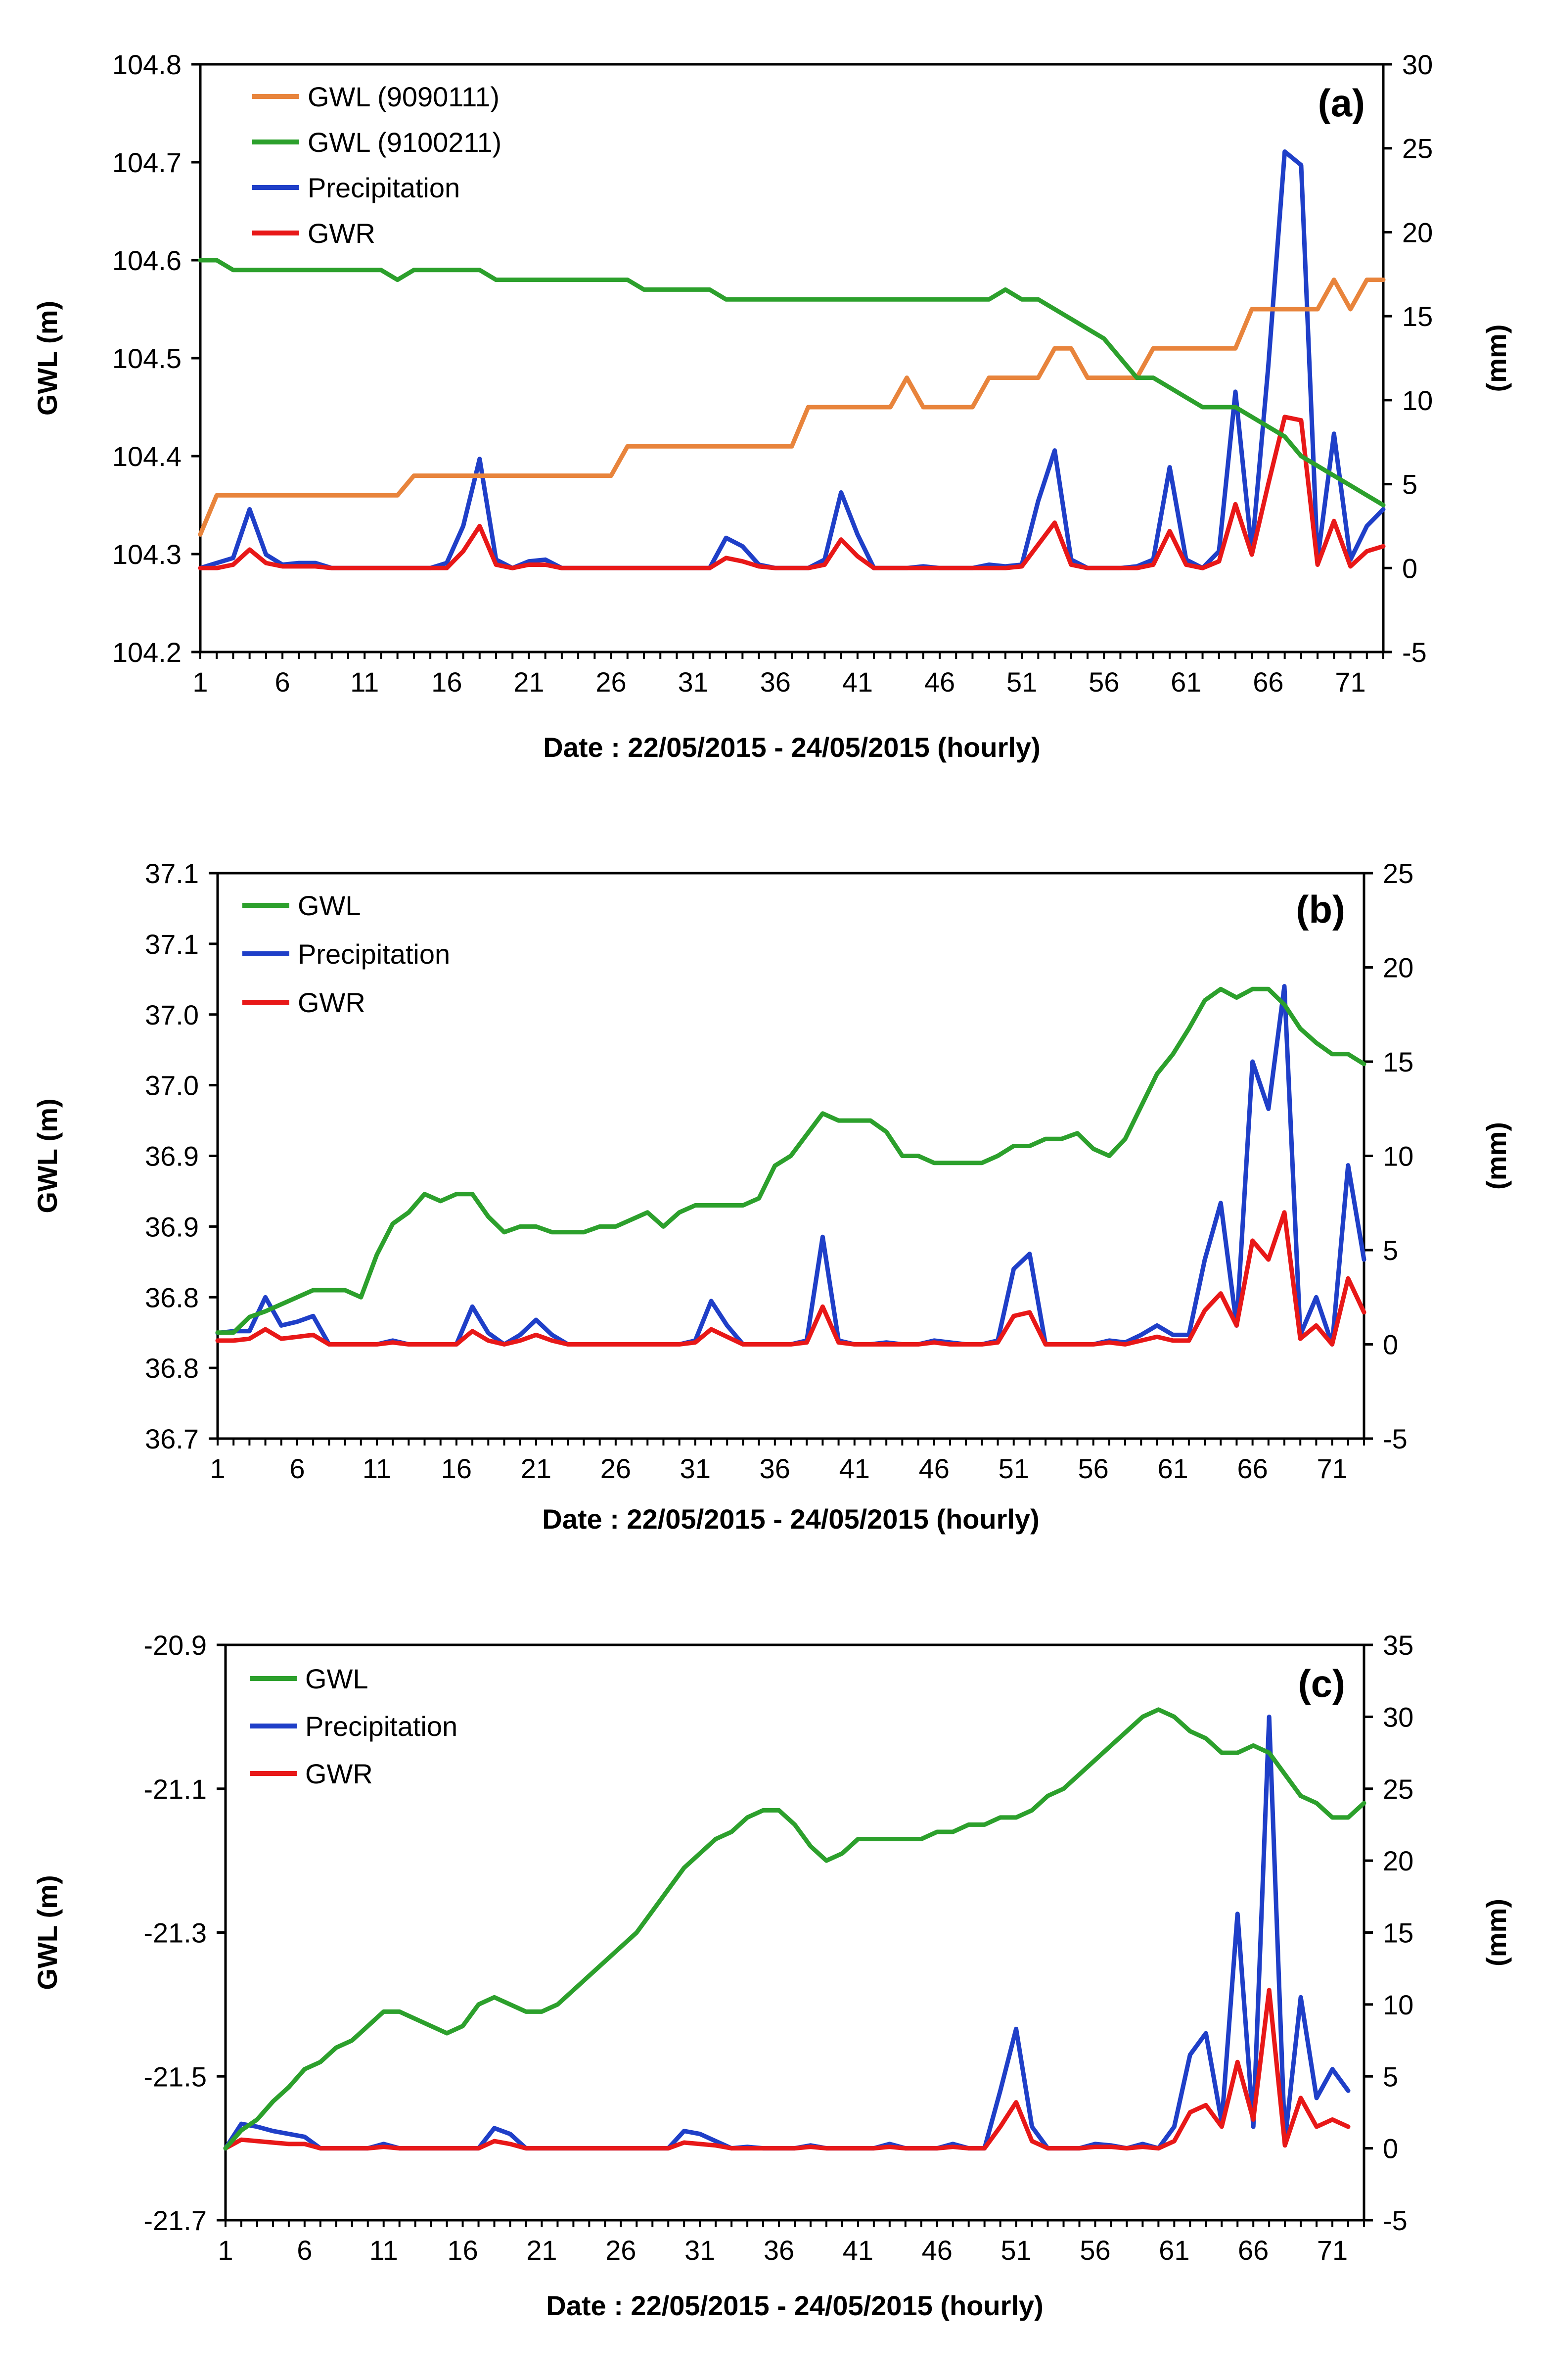 The image size is (1546, 2380). What do you see at coordinates (172, 873) in the screenshot?
I see `left-tick-label: 37.1` at bounding box center [172, 873].